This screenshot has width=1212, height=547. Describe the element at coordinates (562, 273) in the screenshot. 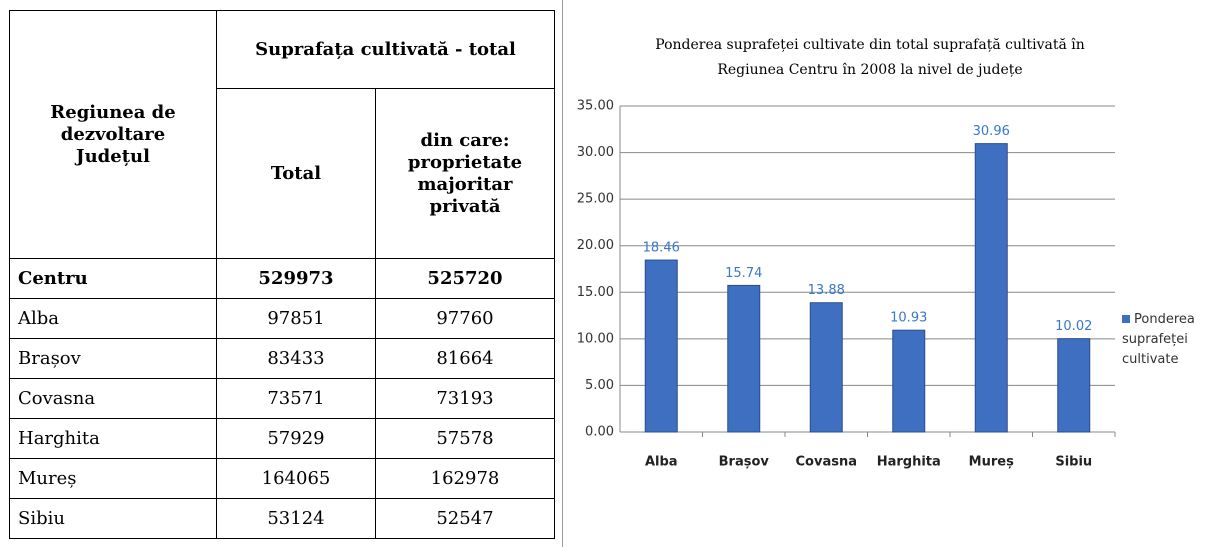

I see `separator` at that location.